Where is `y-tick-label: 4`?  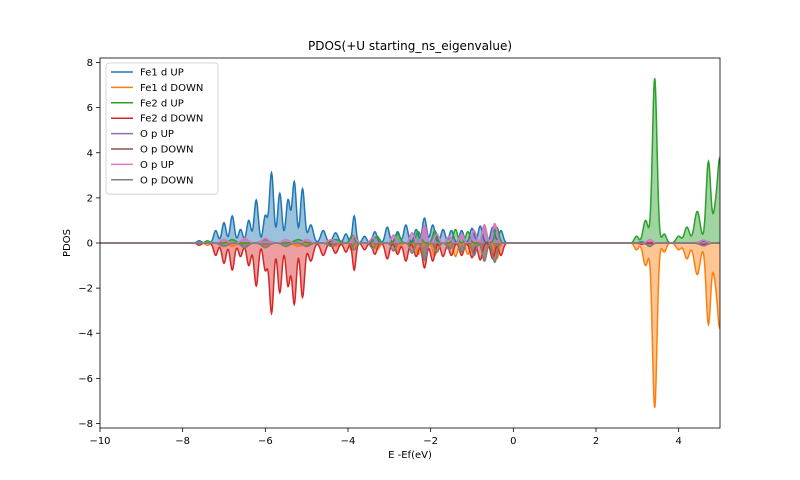 y-tick-label: 4 is located at coordinates (90, 153).